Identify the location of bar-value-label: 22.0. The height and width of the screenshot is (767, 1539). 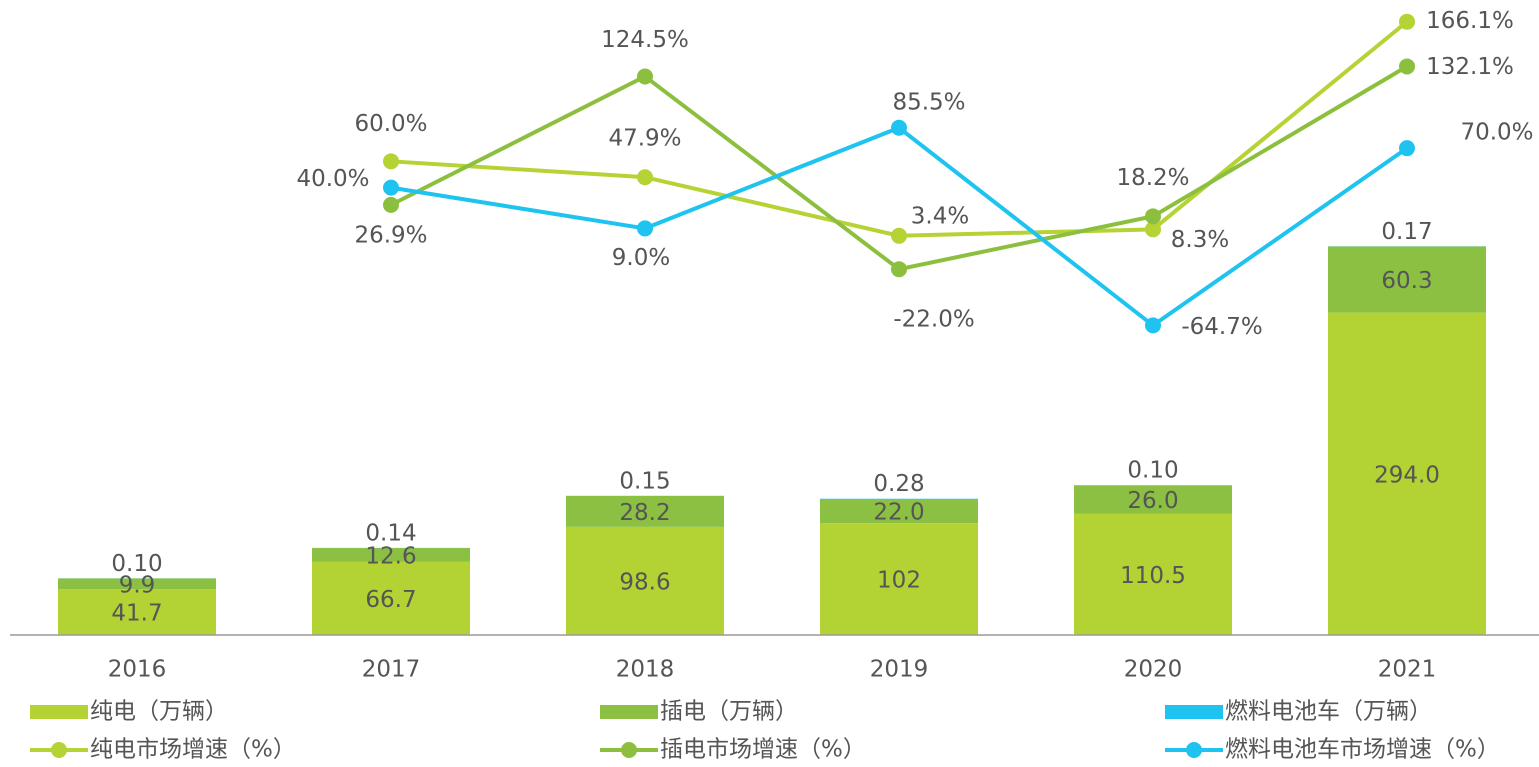
(898, 513).